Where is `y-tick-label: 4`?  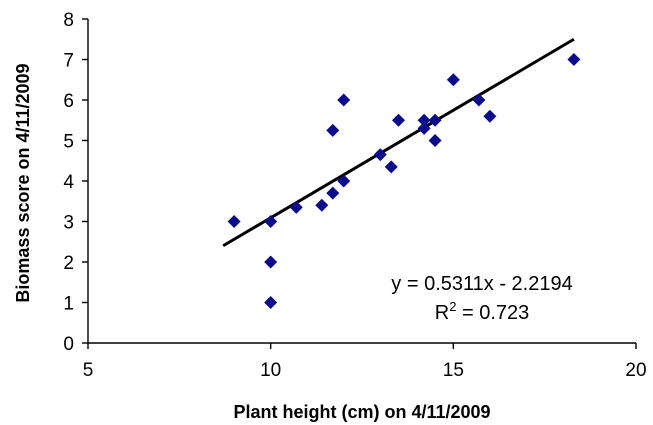 y-tick-label: 4 is located at coordinates (68, 182).